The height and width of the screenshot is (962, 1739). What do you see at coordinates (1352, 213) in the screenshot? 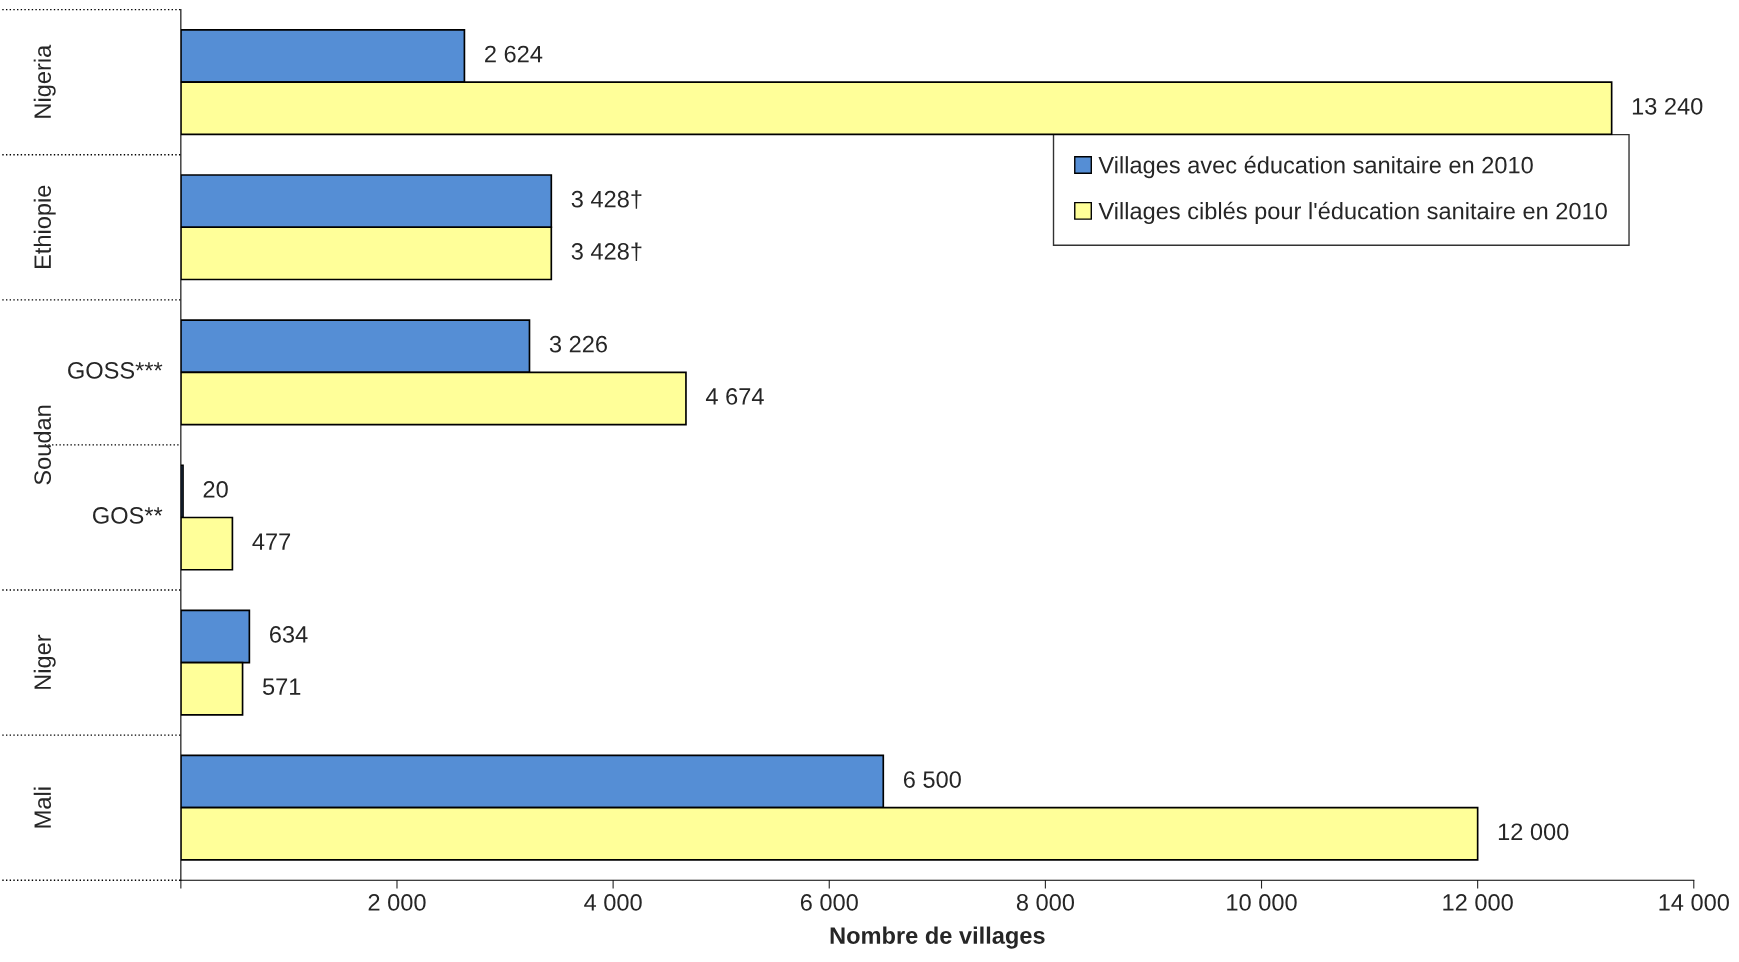
I see `legend-label: Villages ciblés pour l'éducation sanitaire en 2010` at bounding box center [1352, 213].